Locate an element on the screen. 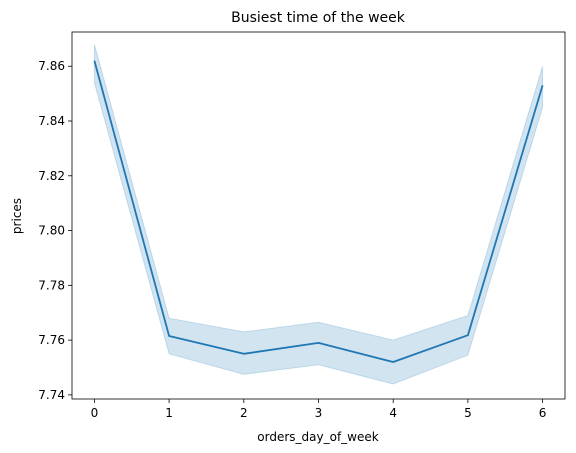 Image resolution: width=576 pixels, height=453 pixels. y-tick-label-7.84: 7.84 is located at coordinates (51, 121).